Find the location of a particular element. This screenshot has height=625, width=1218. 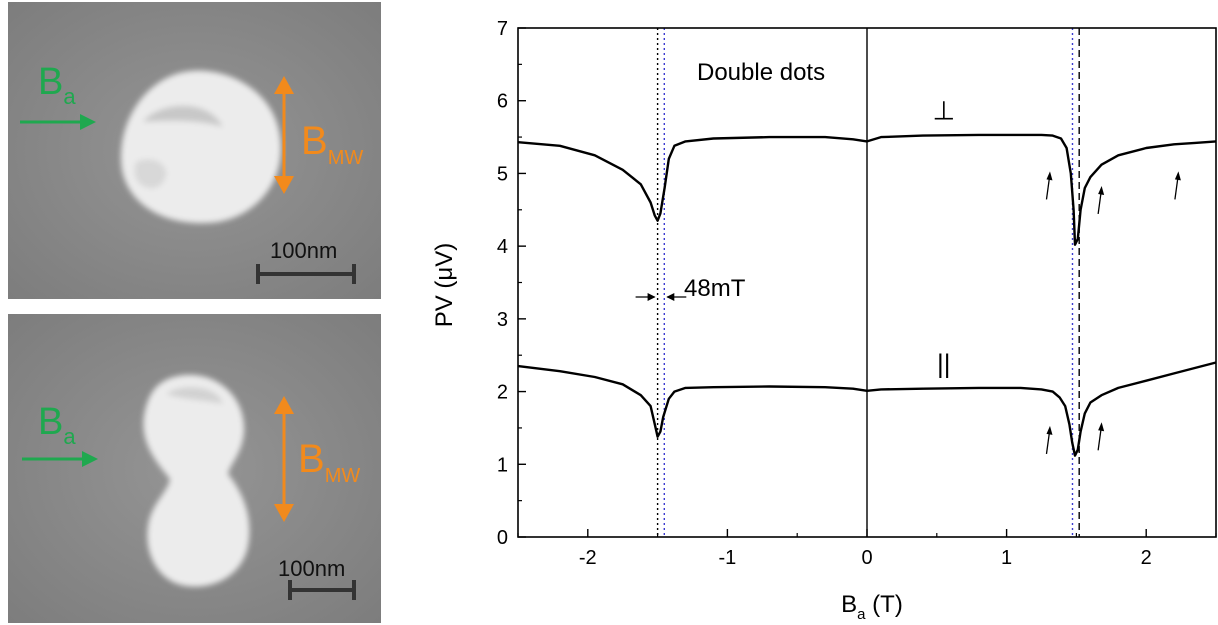

chart-annotation: Double dots is located at coordinates (761, 72).